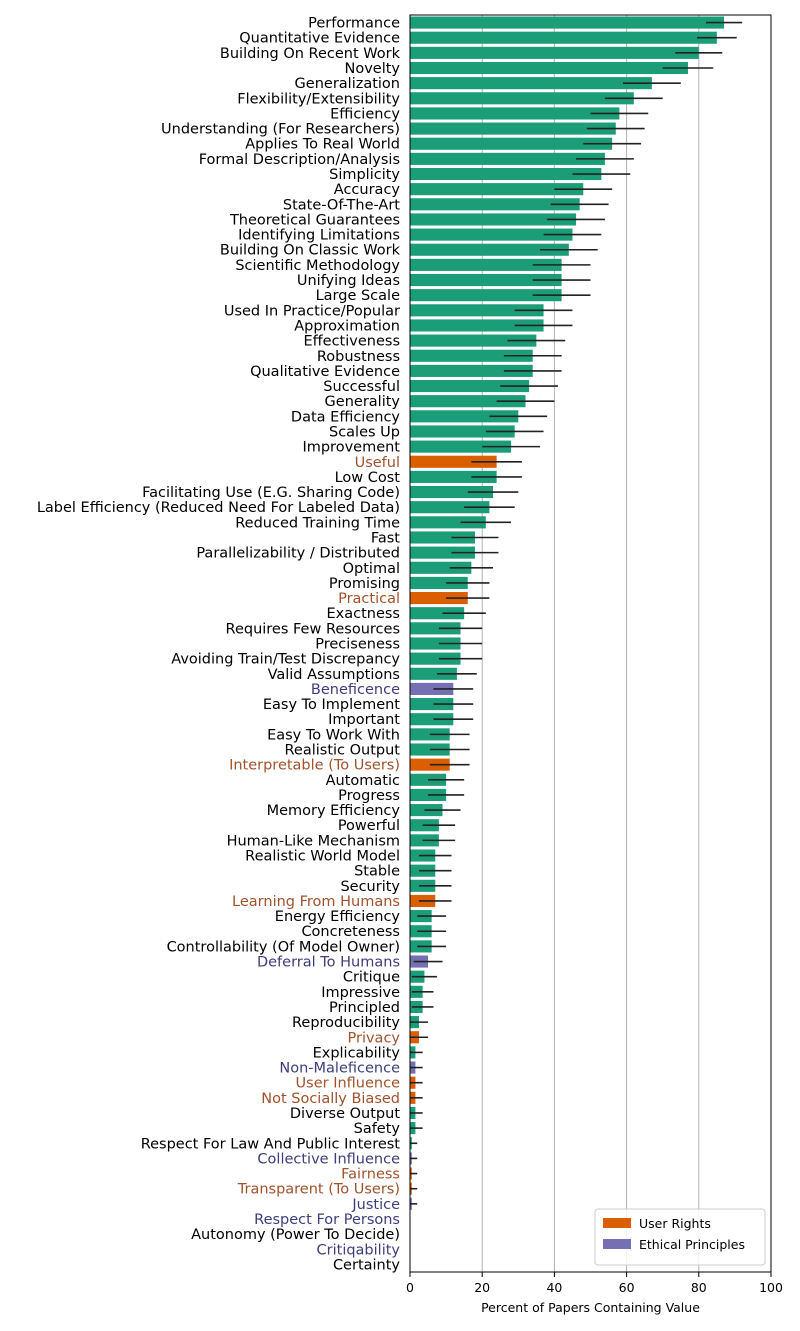  I want to click on bar-fast, so click(442, 537).